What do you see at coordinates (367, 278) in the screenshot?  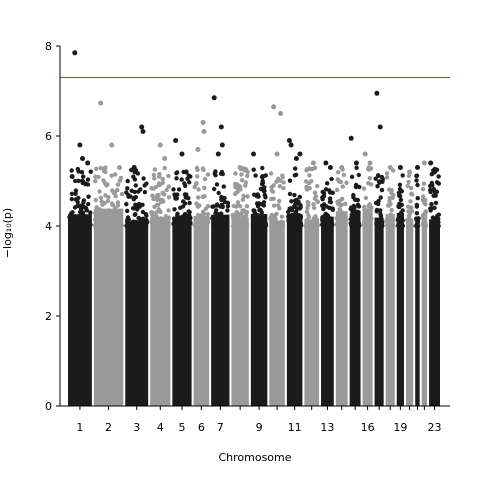 I see `chromosome-16-points` at bounding box center [367, 278].